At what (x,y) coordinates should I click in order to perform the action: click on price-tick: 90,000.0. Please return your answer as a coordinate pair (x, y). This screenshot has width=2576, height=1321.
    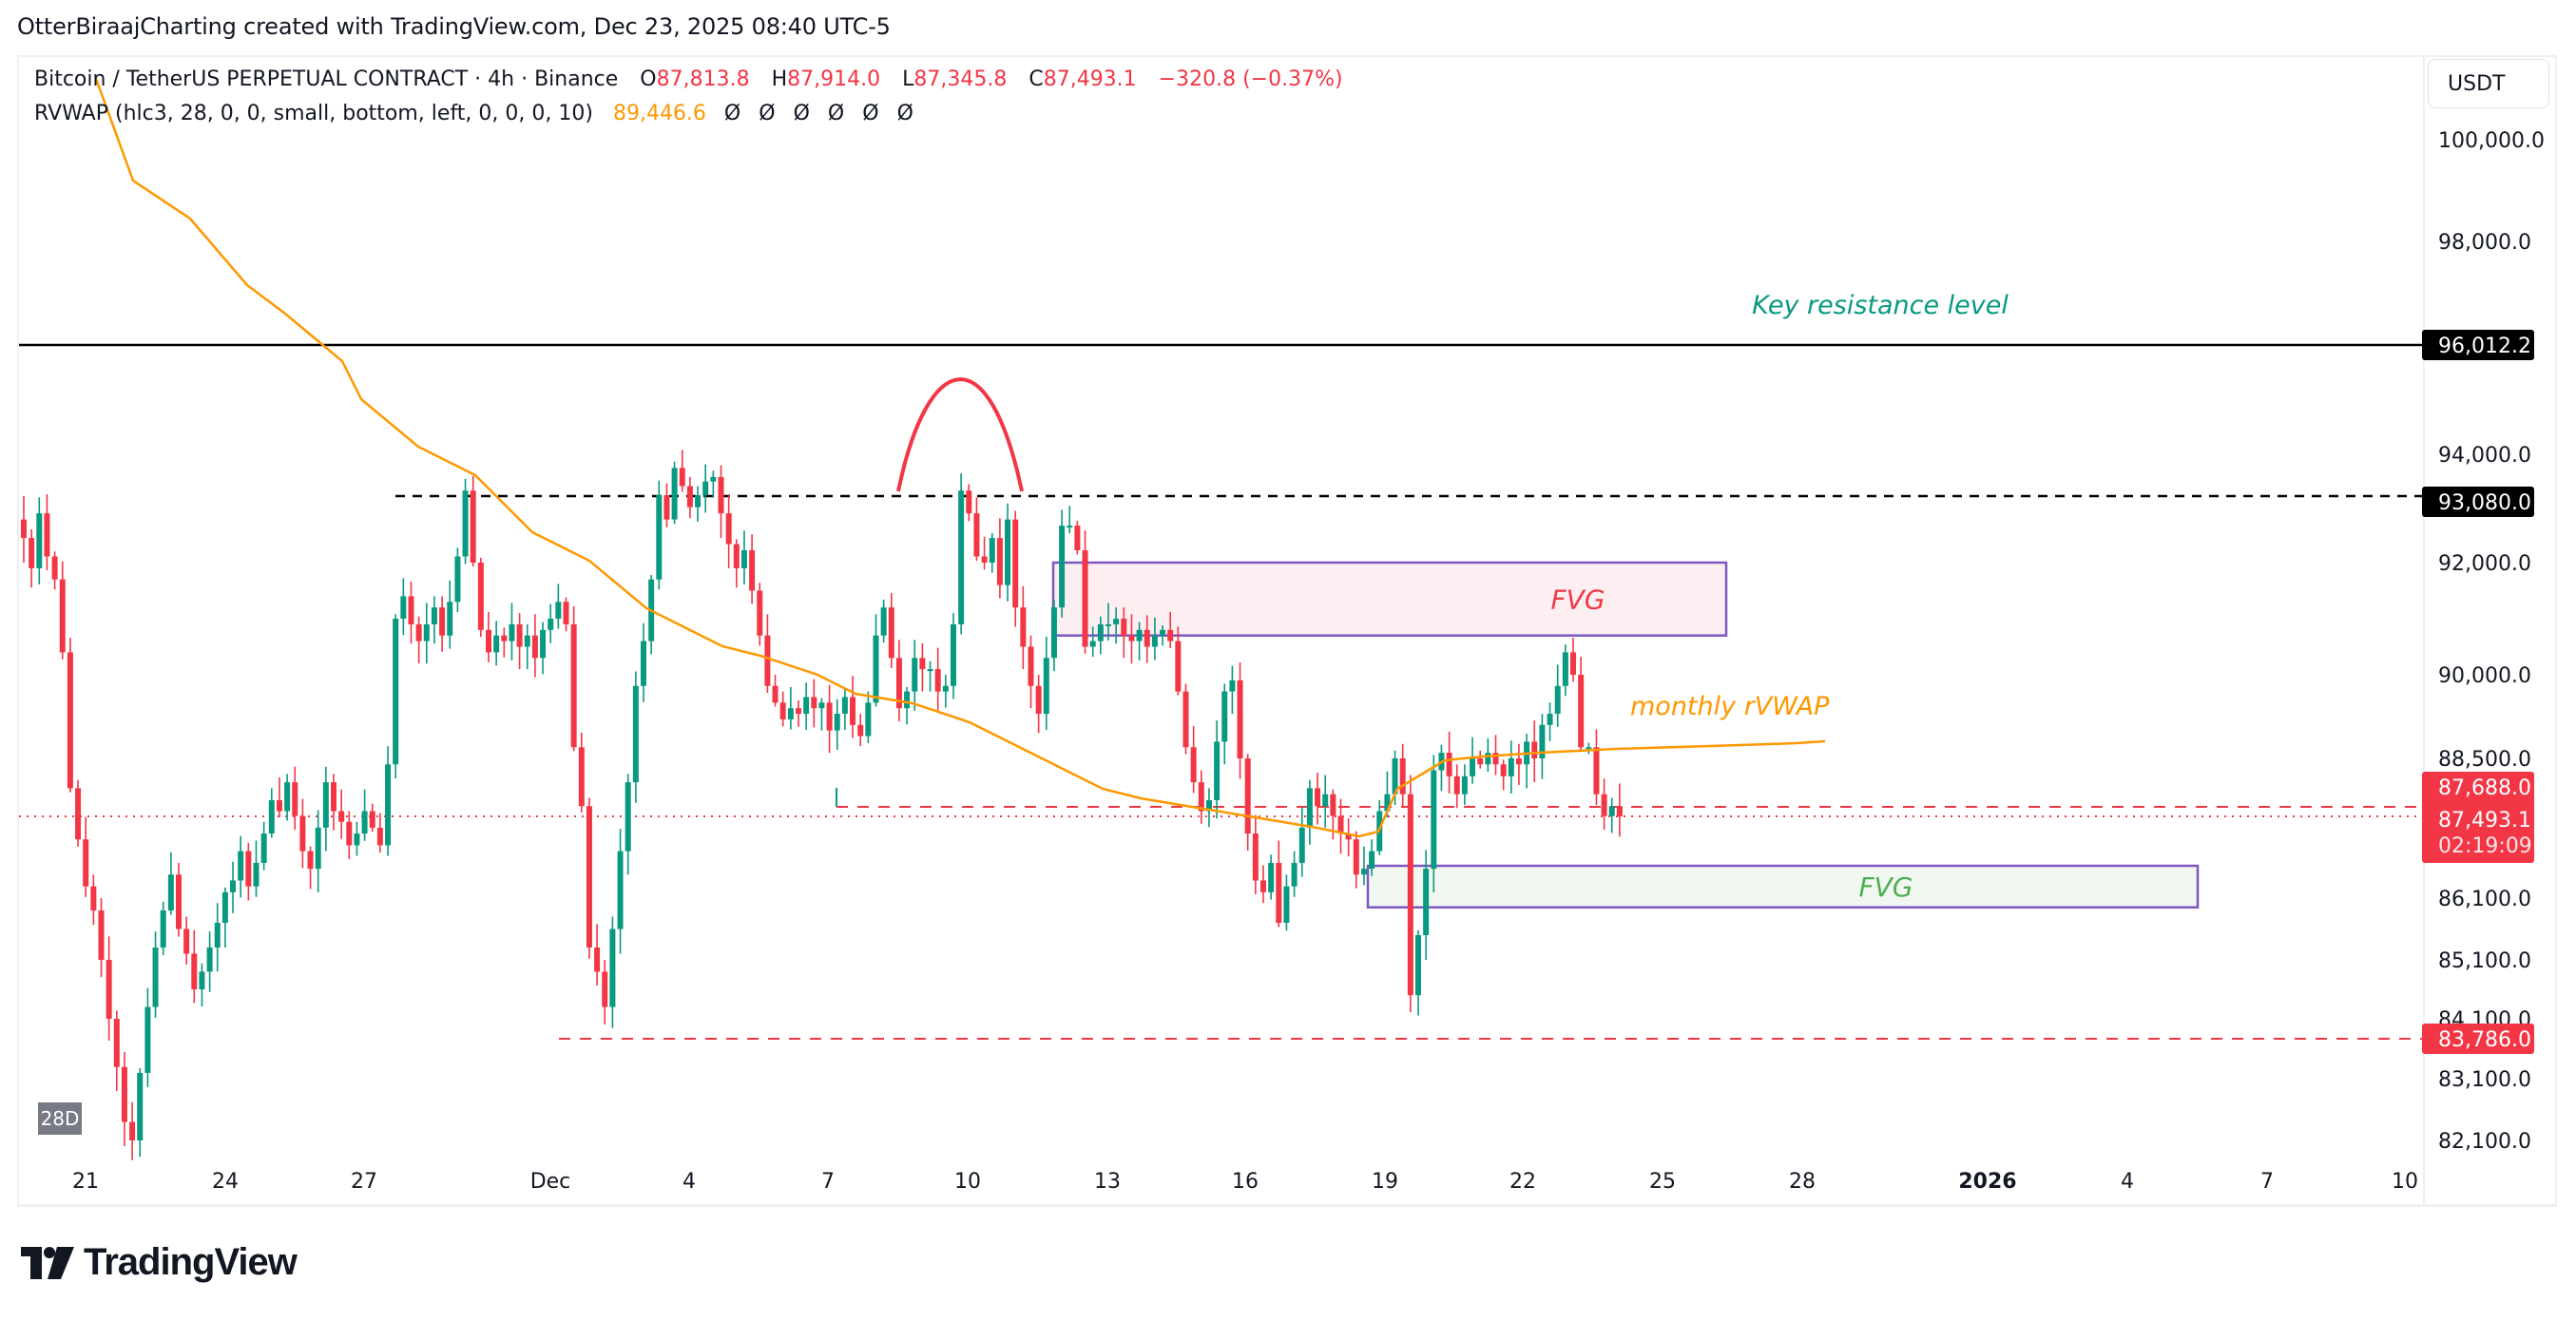
    Looking at the image, I should click on (2484, 676).